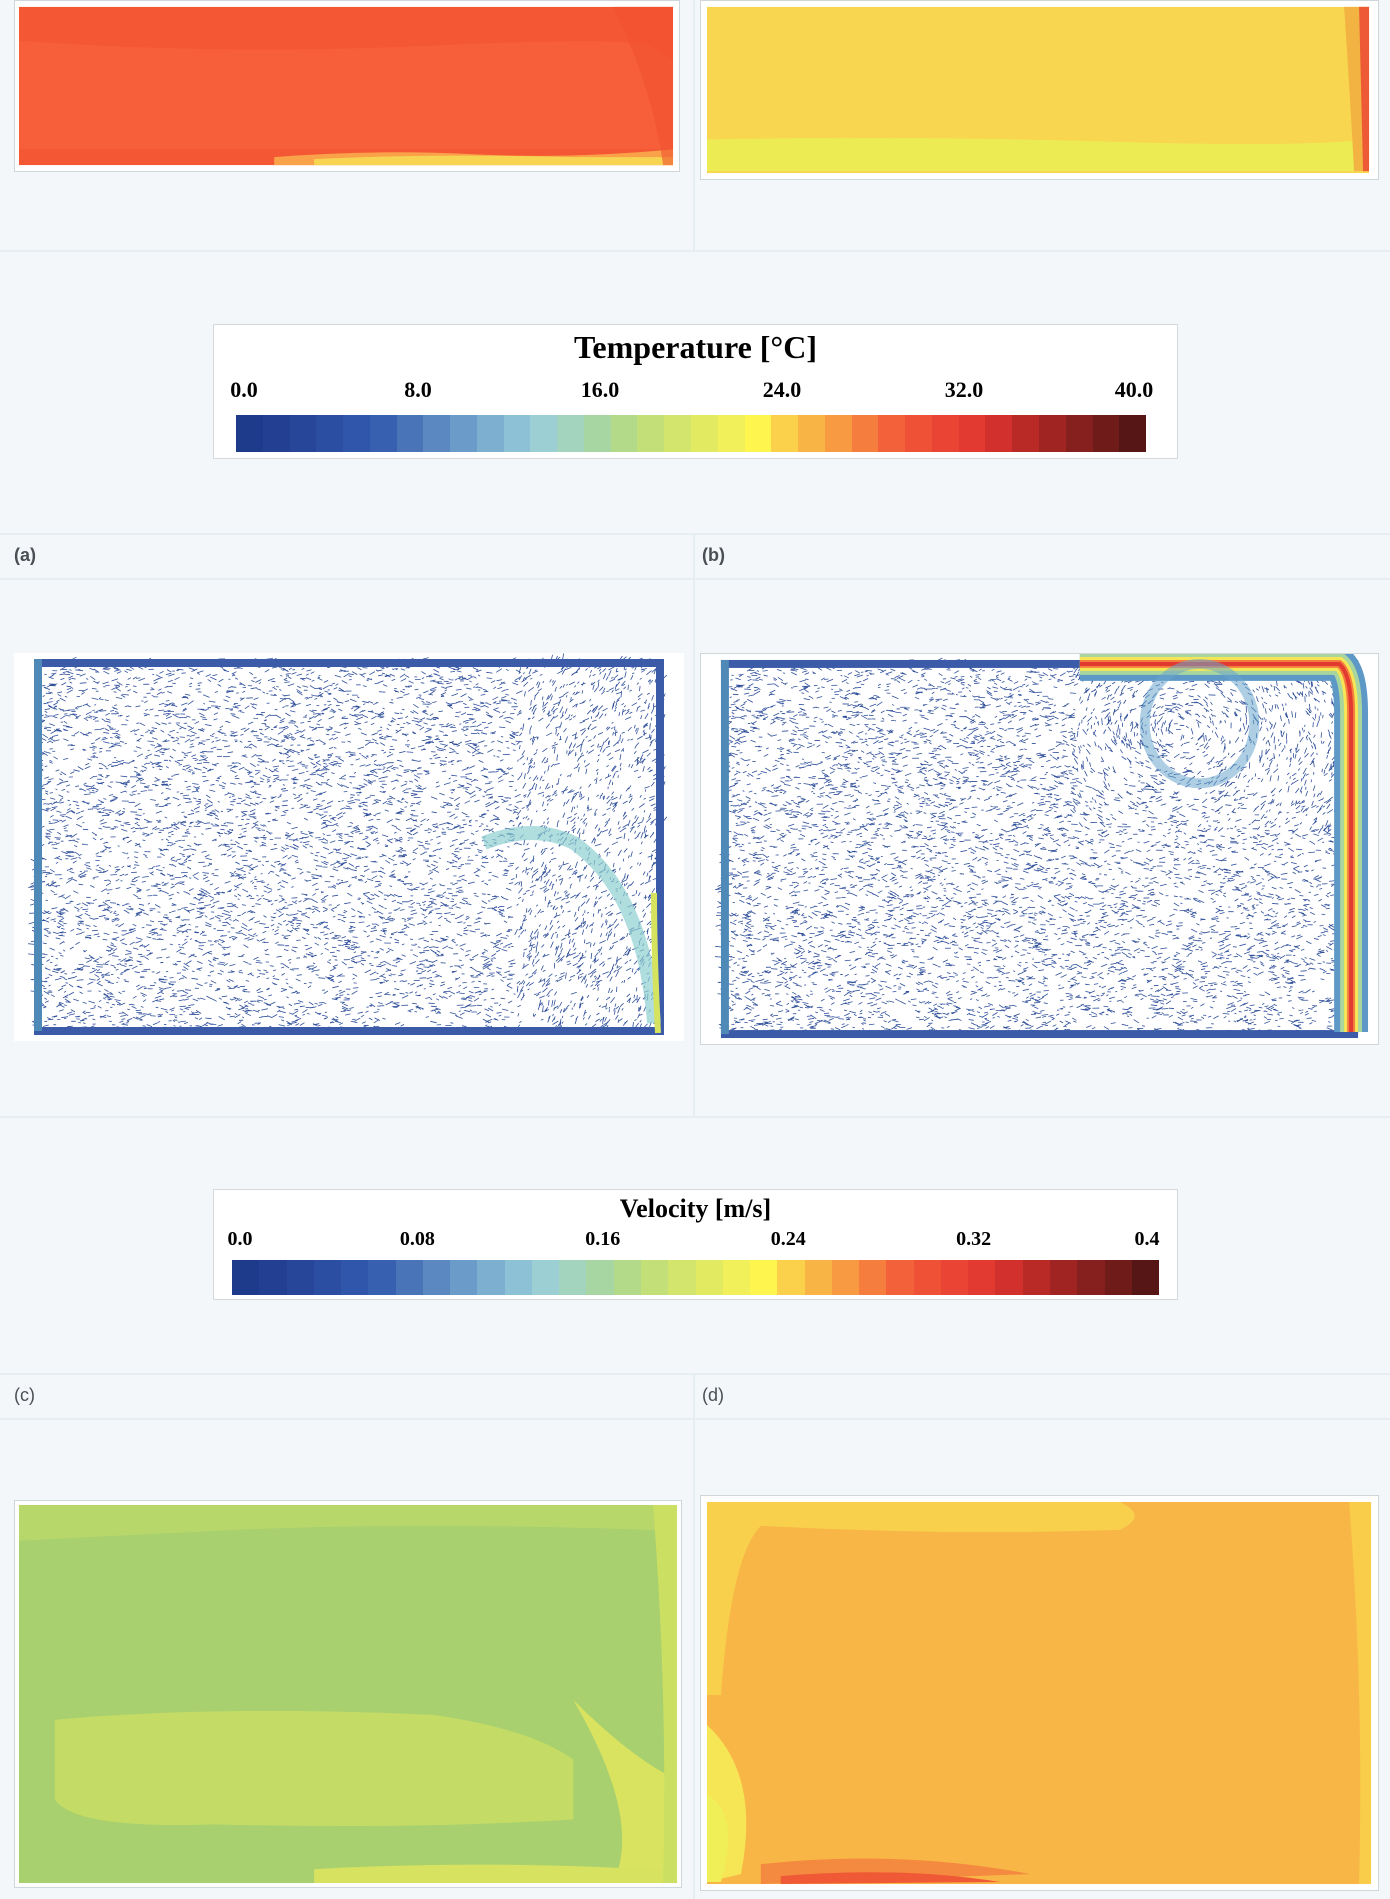 This screenshot has height=1899, width=1390. What do you see at coordinates (418, 389) in the screenshot?
I see `colorbar-tick-label: 8.0` at bounding box center [418, 389].